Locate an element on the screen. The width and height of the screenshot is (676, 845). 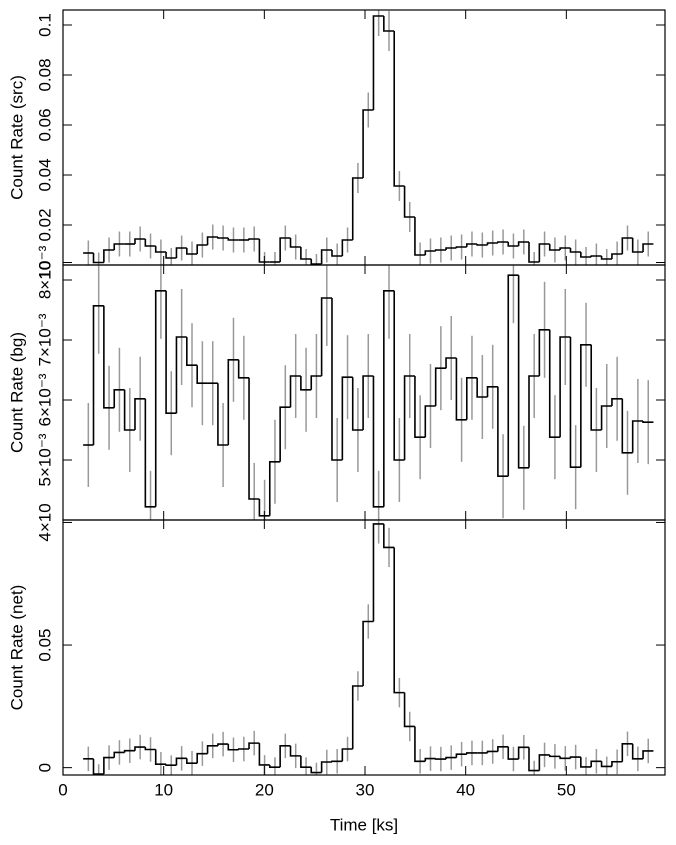
y-axis-label: Count Rate (bg) is located at coordinates (16, 392).